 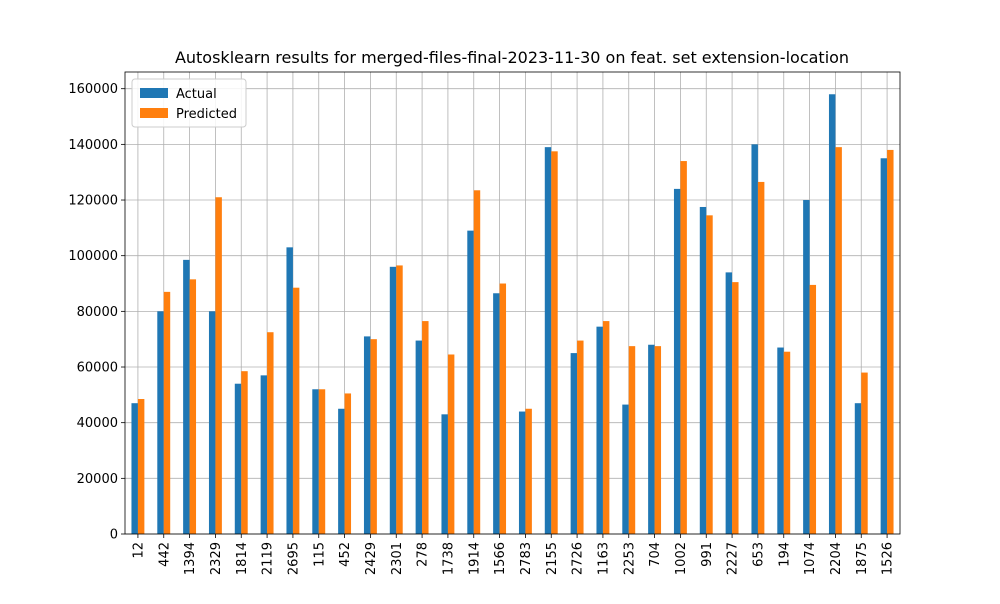 What do you see at coordinates (681, 558) in the screenshot?
I see `x-tick-label: 1002` at bounding box center [681, 558].